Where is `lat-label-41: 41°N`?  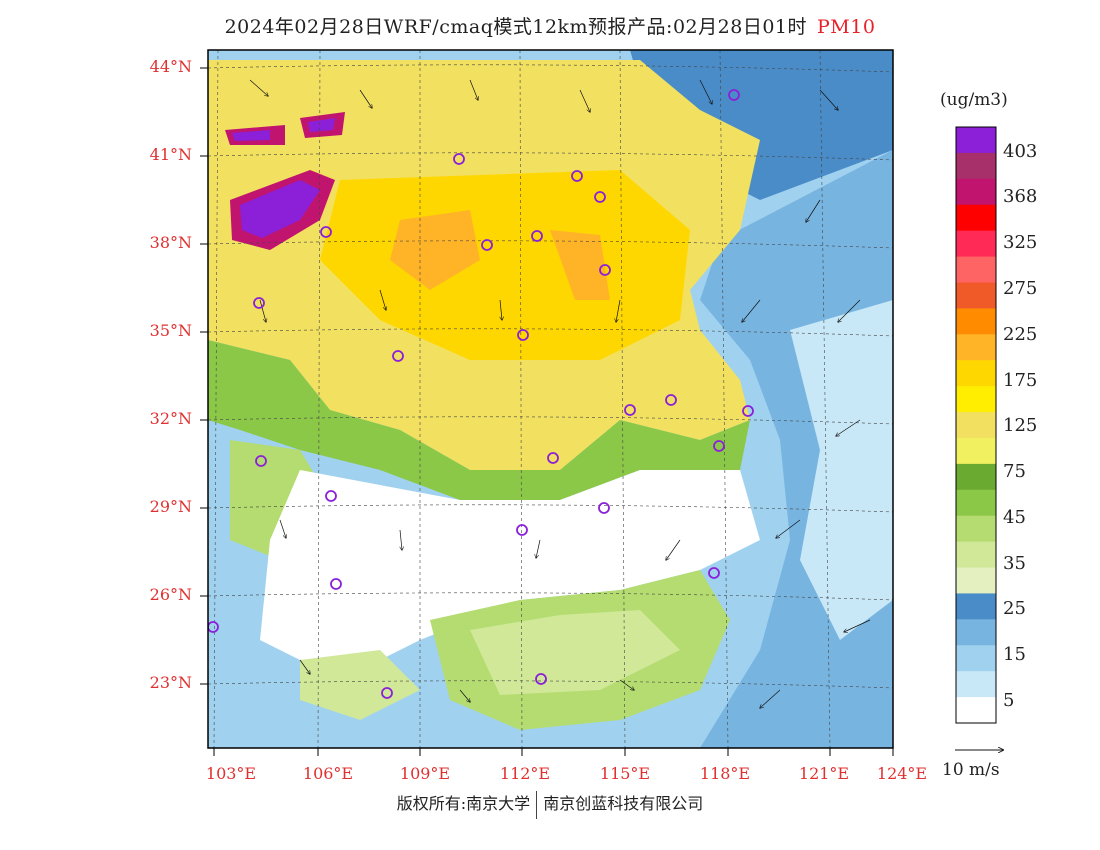 lat-label-41: 41°N is located at coordinates (170, 154).